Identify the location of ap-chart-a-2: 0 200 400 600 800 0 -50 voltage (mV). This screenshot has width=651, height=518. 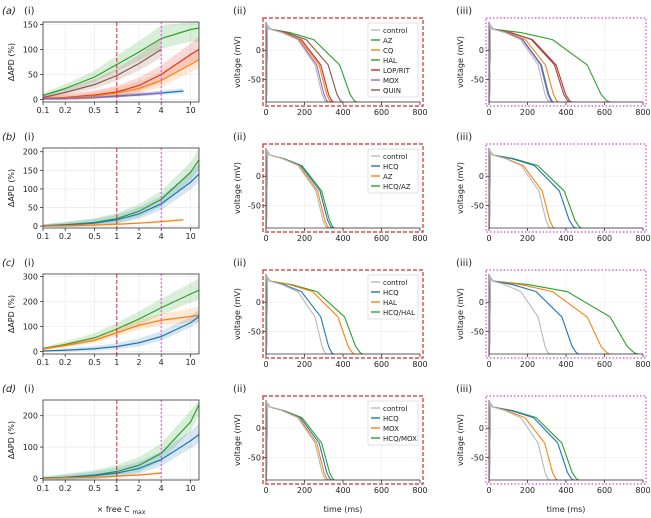
(553, 67).